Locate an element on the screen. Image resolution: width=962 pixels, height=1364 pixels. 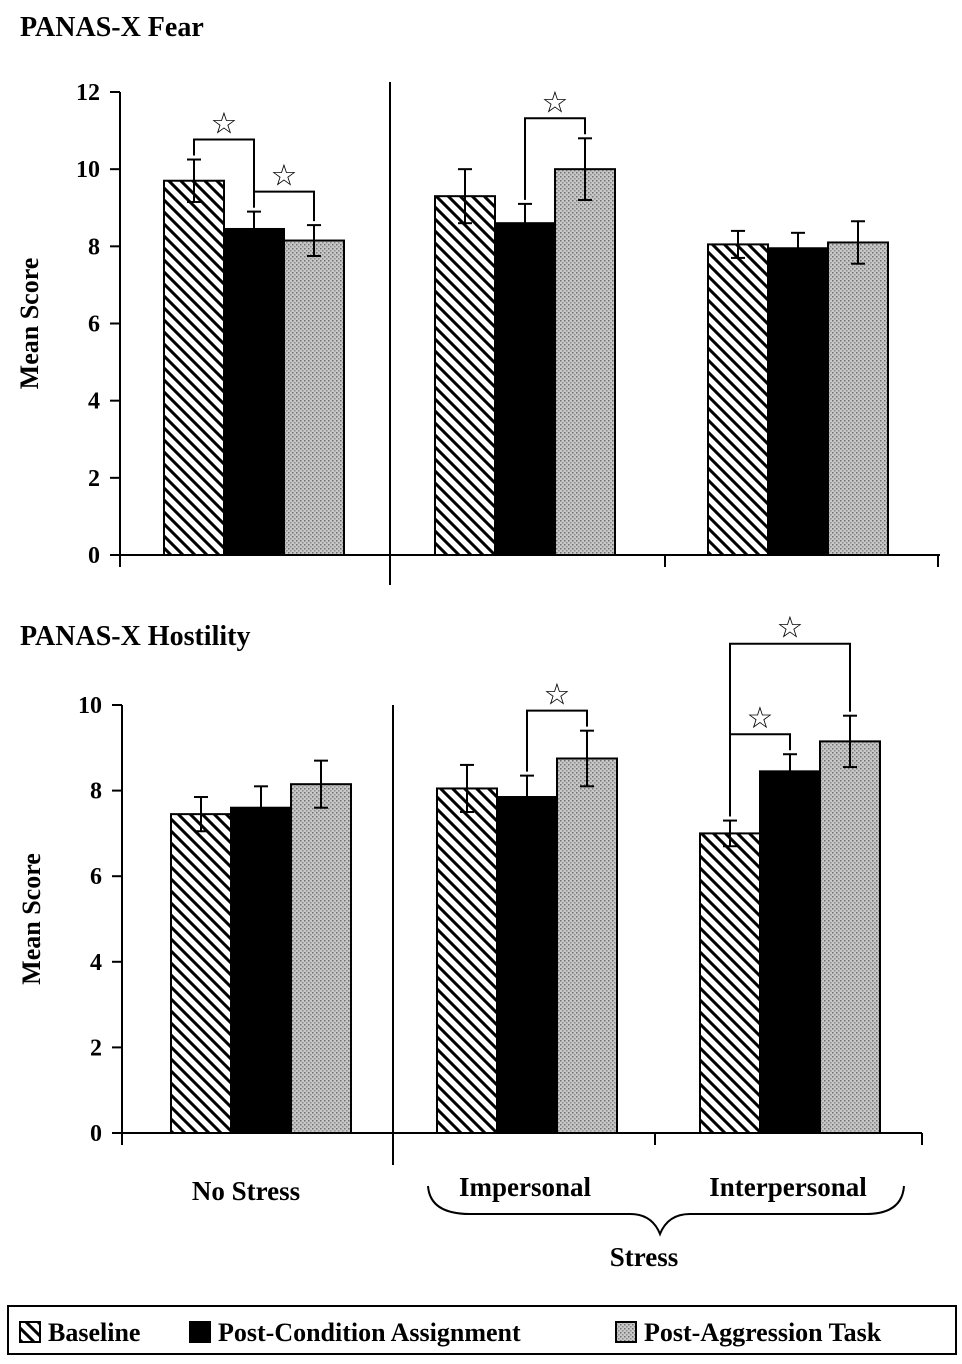
category-label: Interpersonal is located at coordinates (788, 1187).